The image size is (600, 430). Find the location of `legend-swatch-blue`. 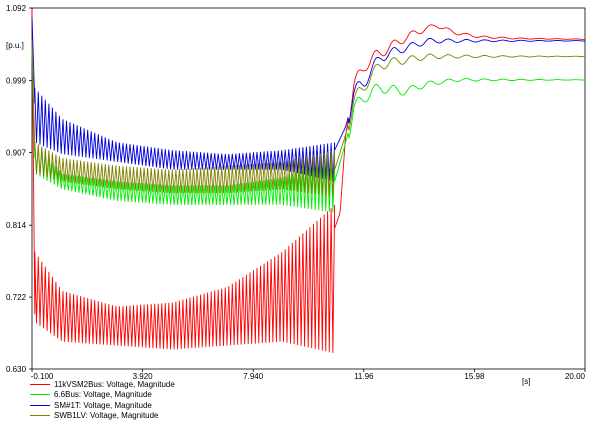

legend-swatch-blue is located at coordinates (40, 405).